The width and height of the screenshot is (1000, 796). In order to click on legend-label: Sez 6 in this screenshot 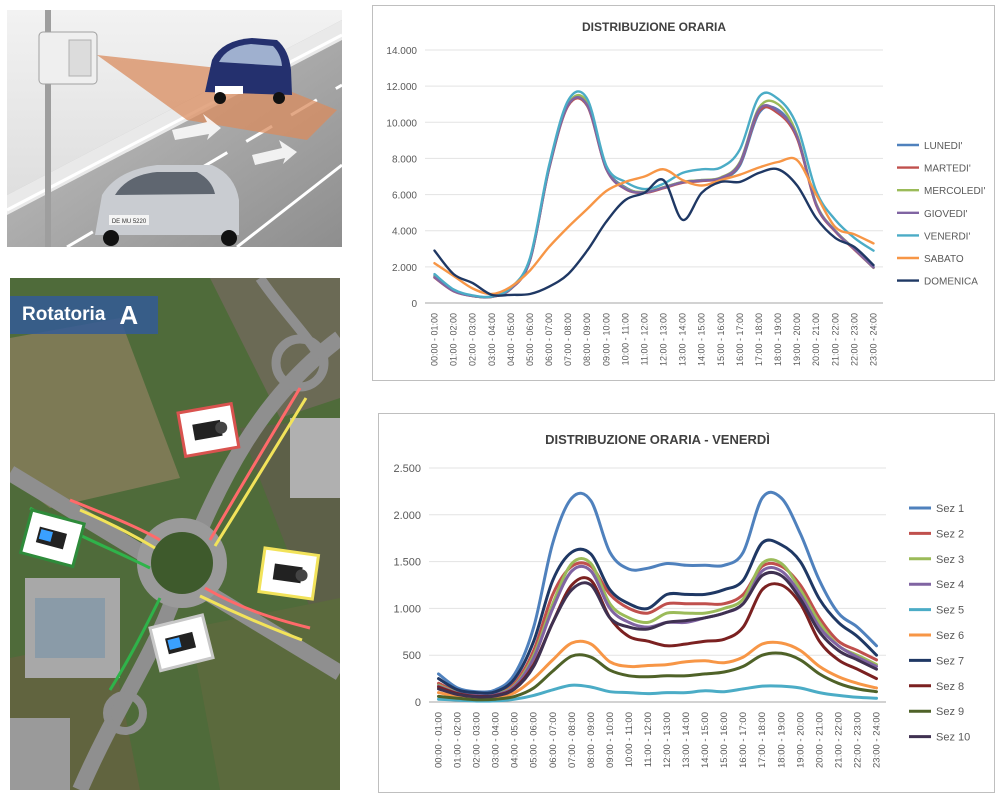, I will do `click(950, 636)`.